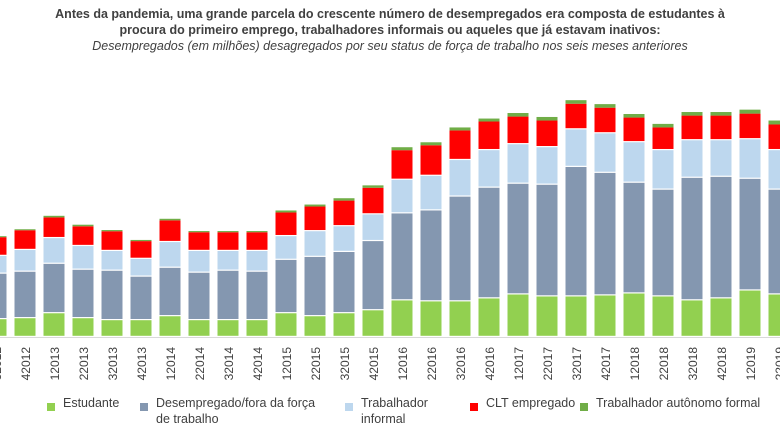 The width and height of the screenshot is (780, 439). I want to click on legend-item-1: Estudante, so click(83, 403).